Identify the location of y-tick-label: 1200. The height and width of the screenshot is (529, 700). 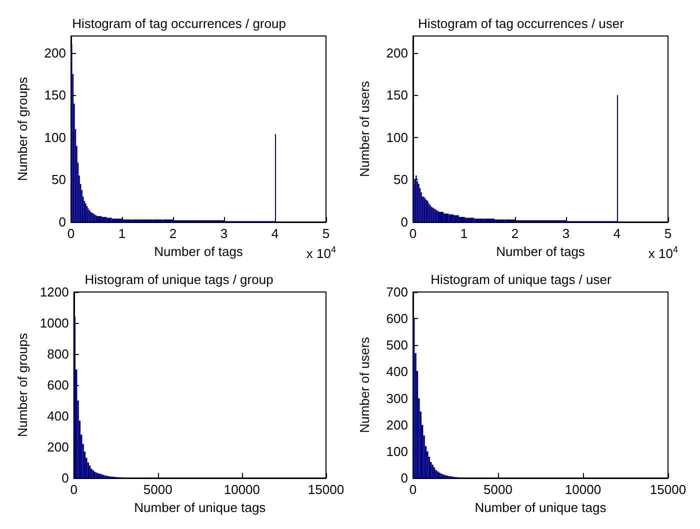
(54, 292).